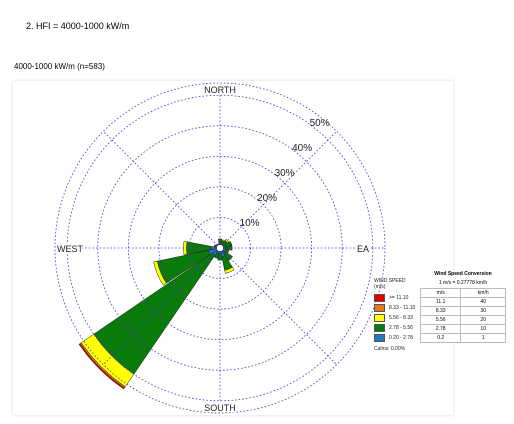 The height and width of the screenshot is (424, 514). I want to click on legend-label: >= 11.10, so click(399, 298).